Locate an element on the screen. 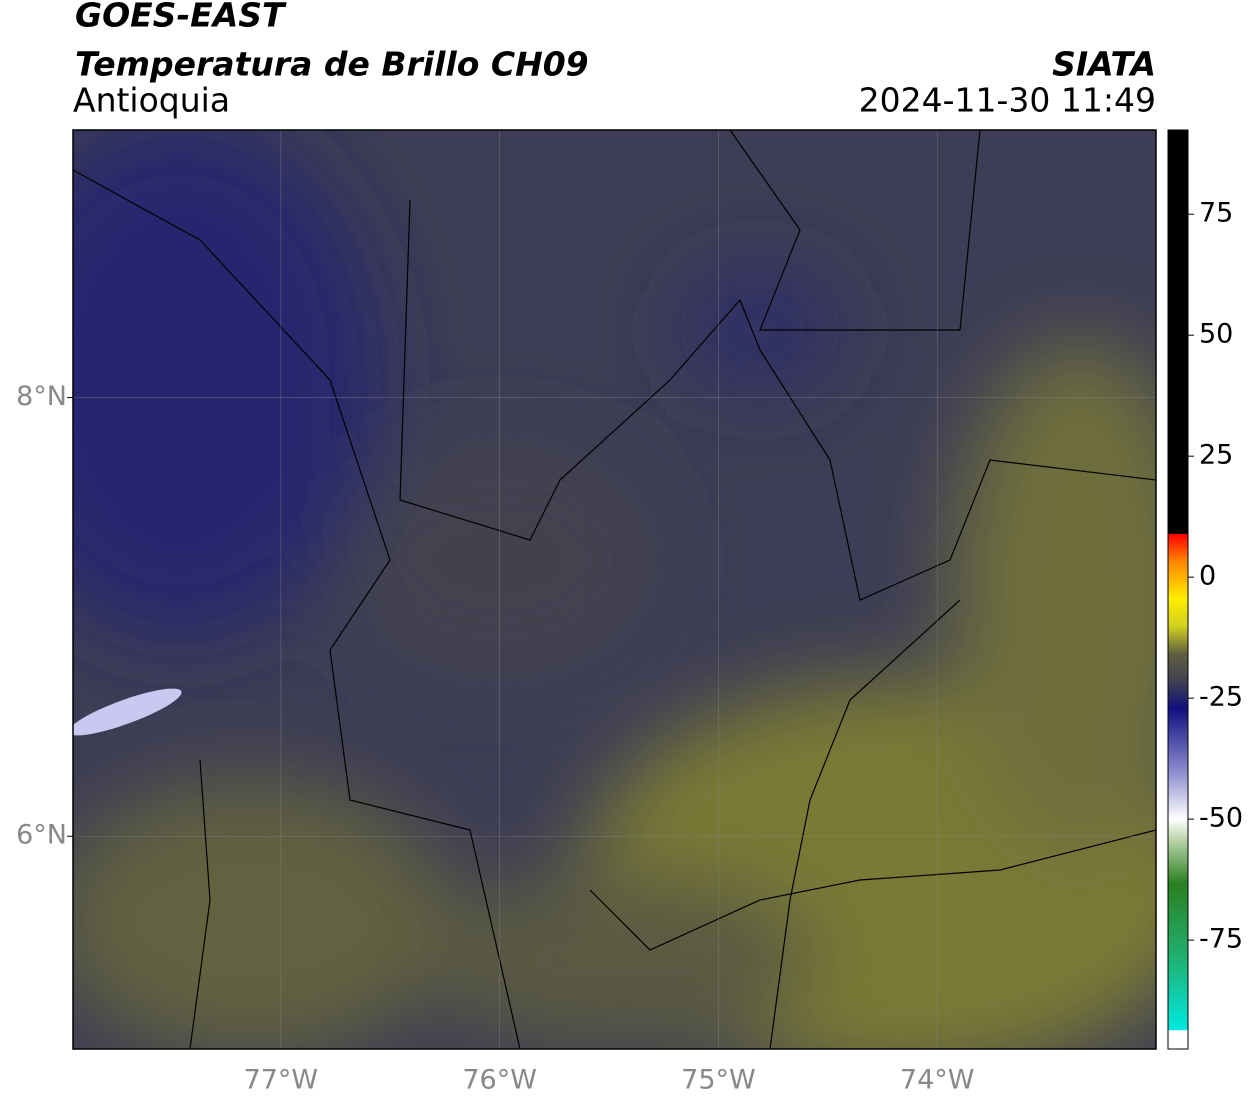 The image size is (1252, 1103). title: GOES-EAST is located at coordinates (181, 17).